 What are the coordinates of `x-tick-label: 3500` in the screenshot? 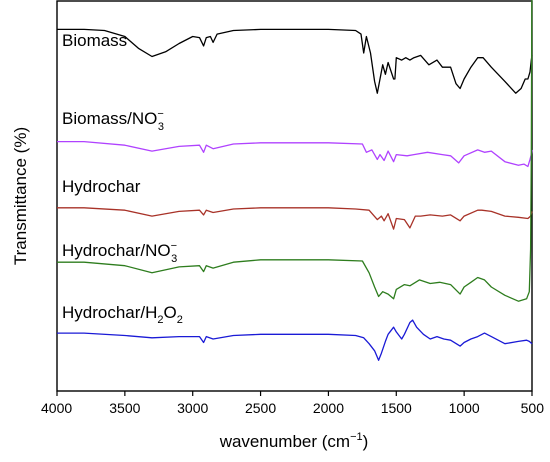 It's located at (124, 408).